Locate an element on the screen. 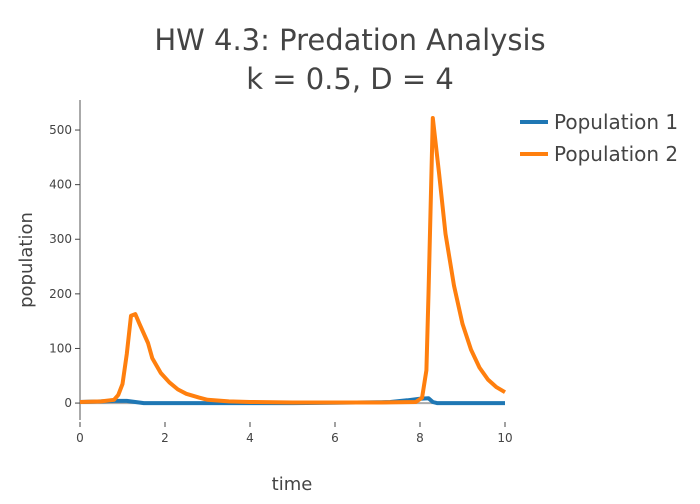 This screenshot has width=700, height=504. legend: Population 1 Population 2 is located at coordinates (599, 138).